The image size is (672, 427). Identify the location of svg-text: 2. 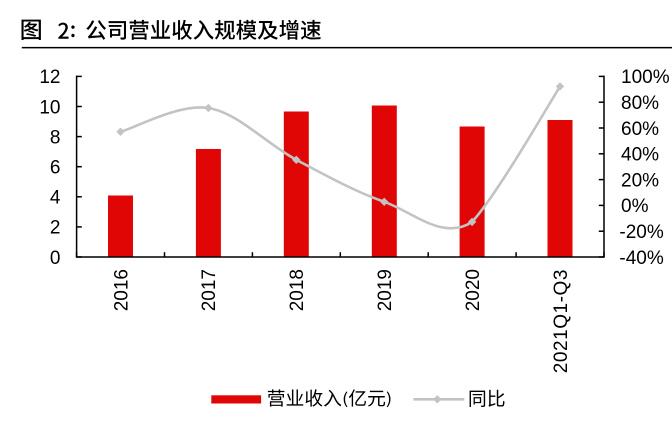
(55, 228).